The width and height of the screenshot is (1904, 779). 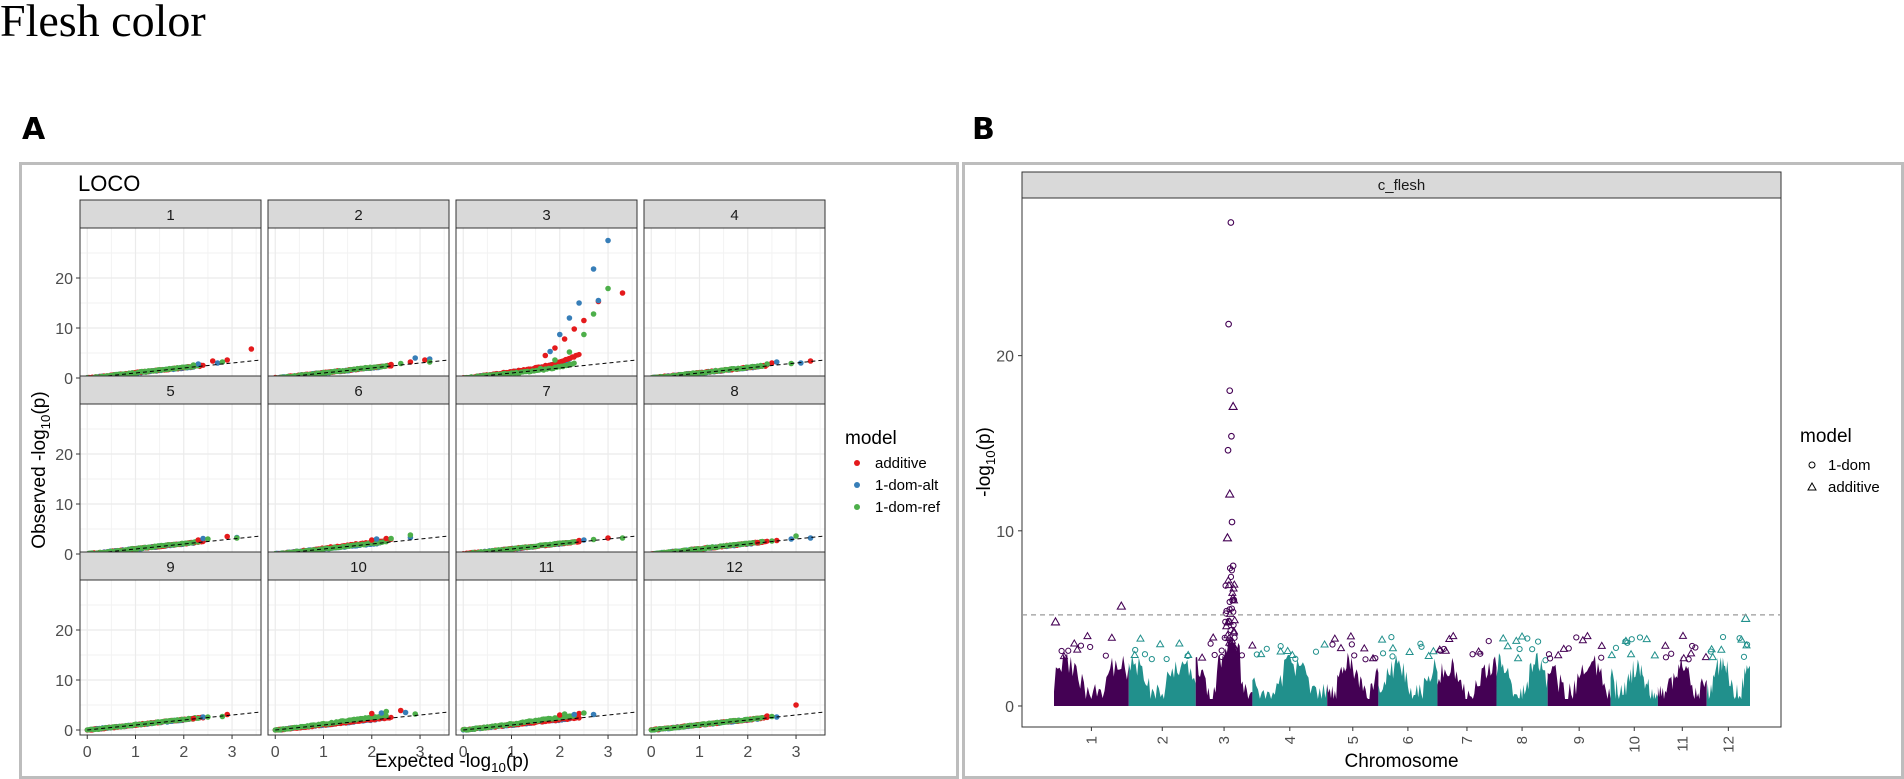 I want to click on qq-facet: 3, so click(x=546, y=291).